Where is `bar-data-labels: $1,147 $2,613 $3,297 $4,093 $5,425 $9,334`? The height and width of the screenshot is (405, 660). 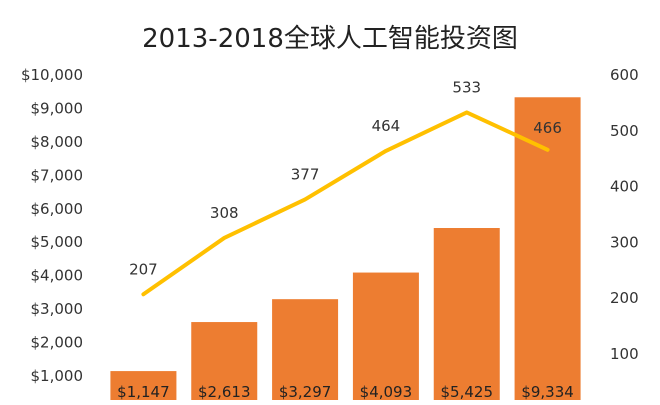 bar-data-labels: $1,147 $2,613 $3,297 $4,093 $5,425 $9,334 is located at coordinates (345, 392).